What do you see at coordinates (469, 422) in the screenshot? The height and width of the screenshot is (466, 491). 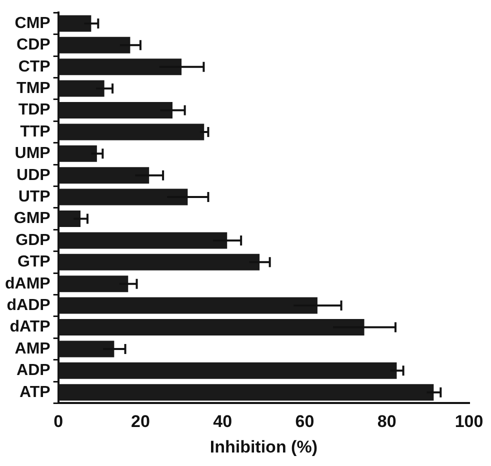 I see `x-tick-label: 100` at bounding box center [469, 422].